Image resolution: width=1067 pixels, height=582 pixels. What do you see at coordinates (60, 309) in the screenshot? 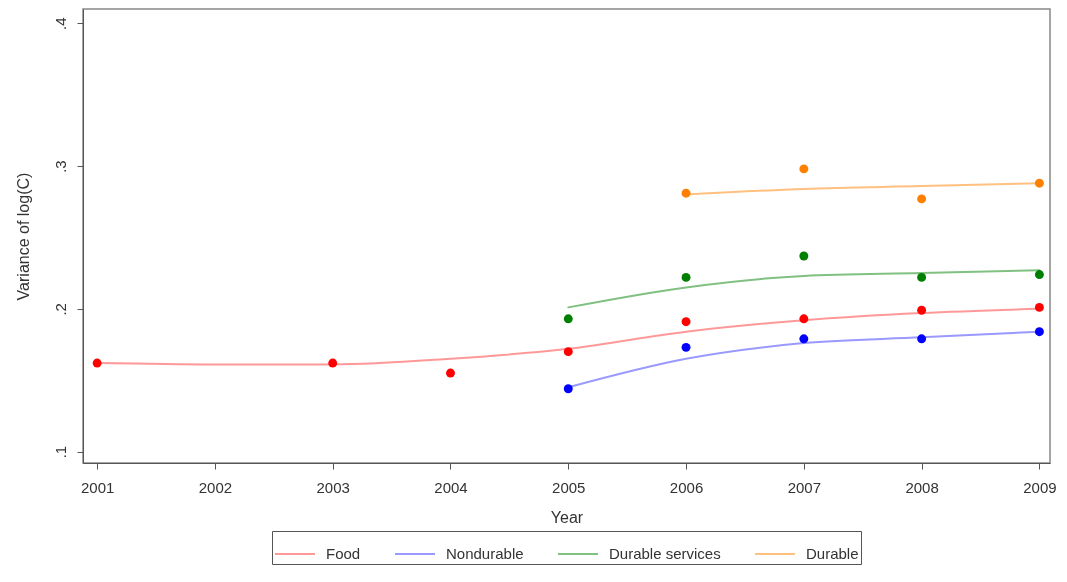
I see `y-tick-label: .2` at bounding box center [60, 309].